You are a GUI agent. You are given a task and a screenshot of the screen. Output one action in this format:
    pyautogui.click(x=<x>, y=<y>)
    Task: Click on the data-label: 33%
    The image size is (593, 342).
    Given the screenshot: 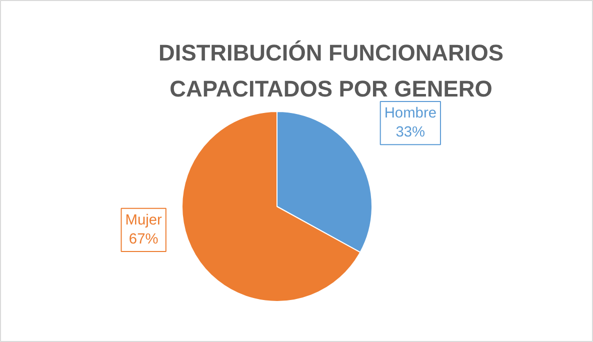 What is the action you would take?
    pyautogui.click(x=411, y=132)
    